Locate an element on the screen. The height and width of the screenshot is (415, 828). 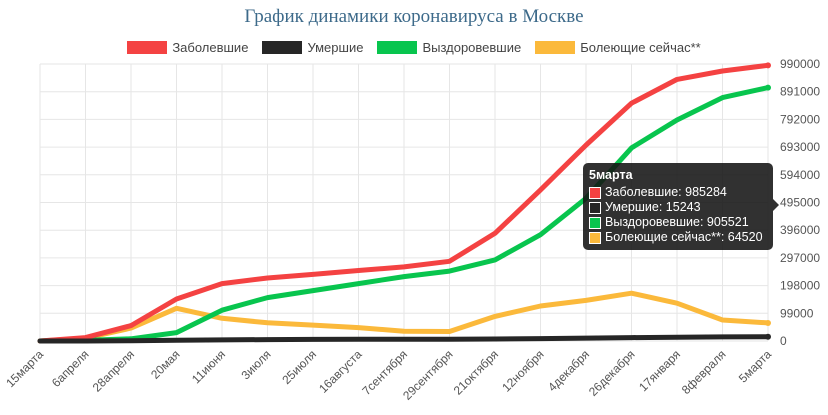
y-tick-label: 99000 is located at coordinates (797, 313).